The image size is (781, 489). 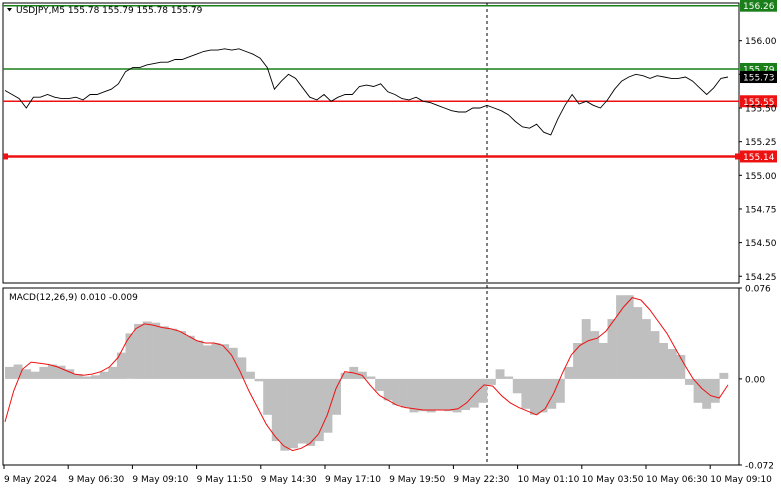 I want to click on level-tag-155.55, so click(x=758, y=101).